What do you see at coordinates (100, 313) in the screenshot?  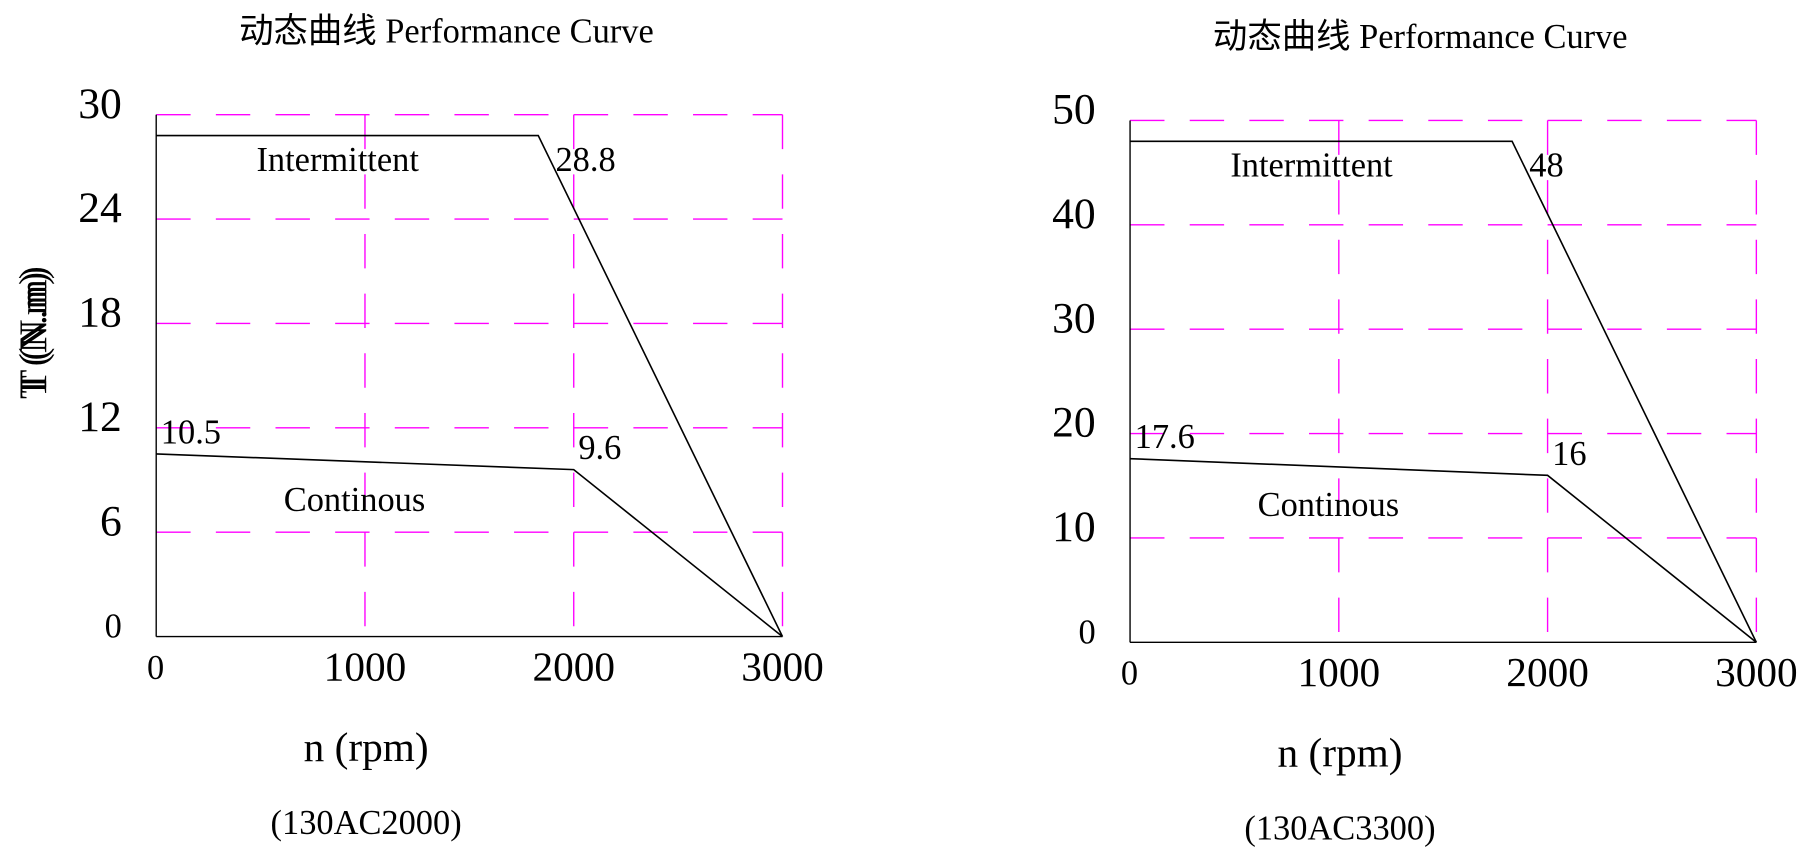 I see `y-tick-label: 18` at bounding box center [100, 313].